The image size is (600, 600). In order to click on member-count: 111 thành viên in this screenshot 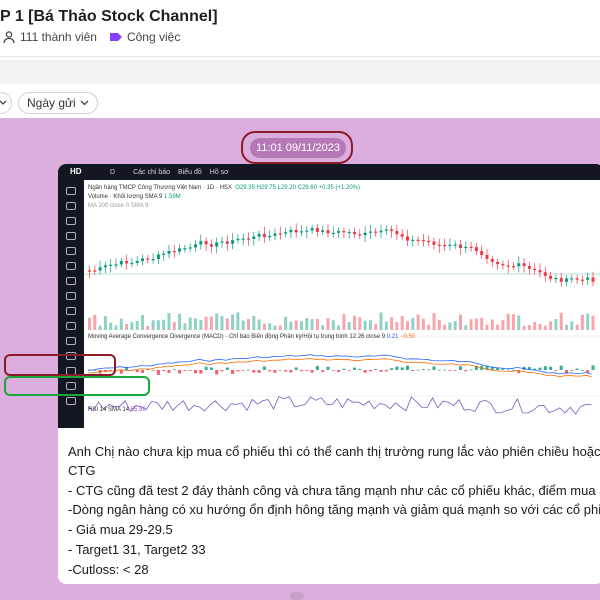, I will do `click(58, 37)`.